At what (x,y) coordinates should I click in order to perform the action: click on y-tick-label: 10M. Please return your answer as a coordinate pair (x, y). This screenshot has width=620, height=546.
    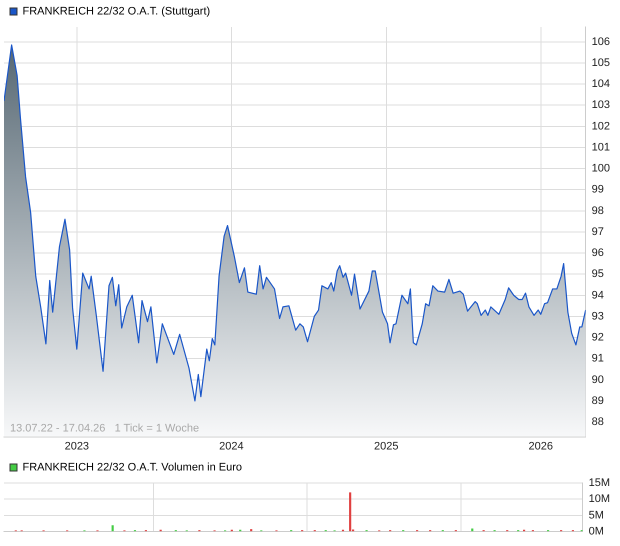
    Looking at the image, I should click on (599, 499).